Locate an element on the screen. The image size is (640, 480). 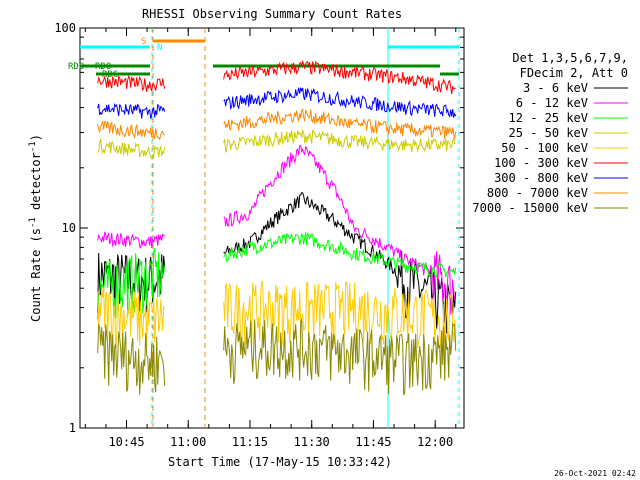
legend-label: 800 - 7000 keV is located at coordinates (537, 193).